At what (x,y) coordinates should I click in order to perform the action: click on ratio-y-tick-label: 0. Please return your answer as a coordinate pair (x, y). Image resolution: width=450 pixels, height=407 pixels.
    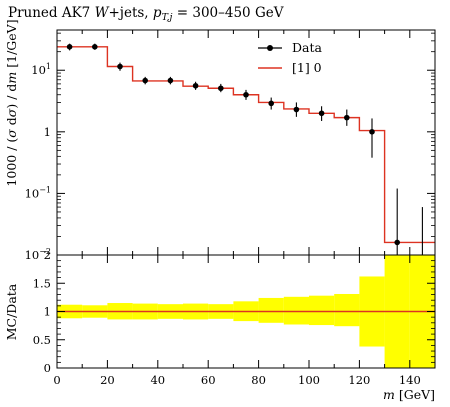
    Looking at the image, I should click on (47, 368).